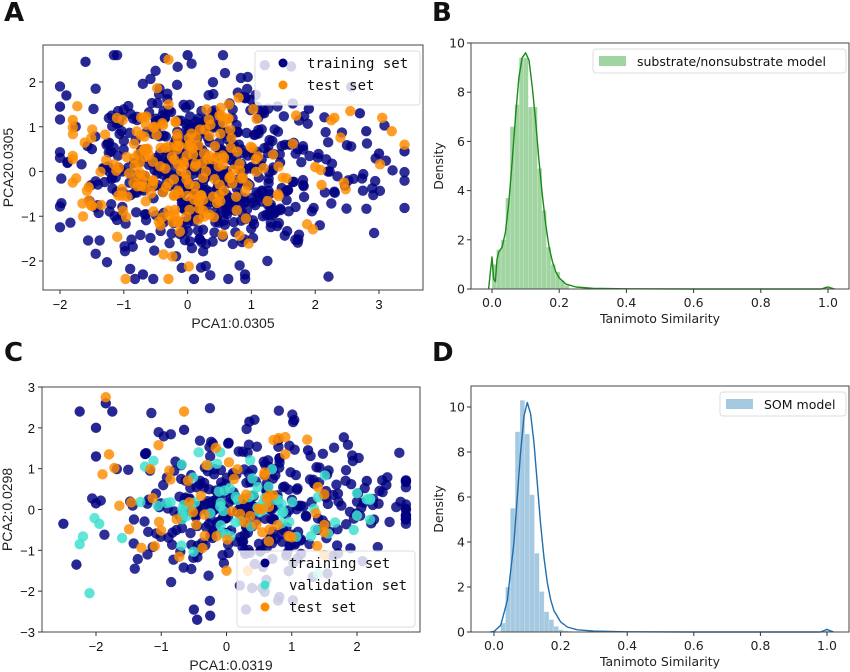  What do you see at coordinates (226, 646) in the screenshot?
I see `x-tick-label: 0` at bounding box center [226, 646].